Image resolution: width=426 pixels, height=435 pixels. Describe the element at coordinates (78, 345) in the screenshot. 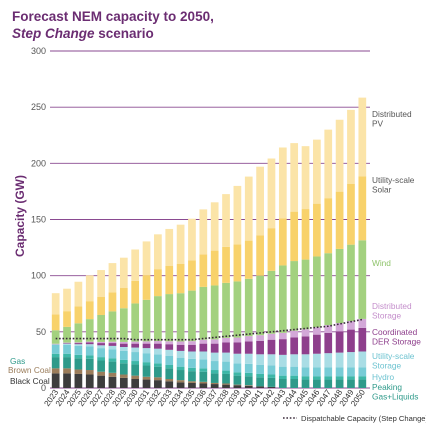

I see `bar-2025-s5` at that location.